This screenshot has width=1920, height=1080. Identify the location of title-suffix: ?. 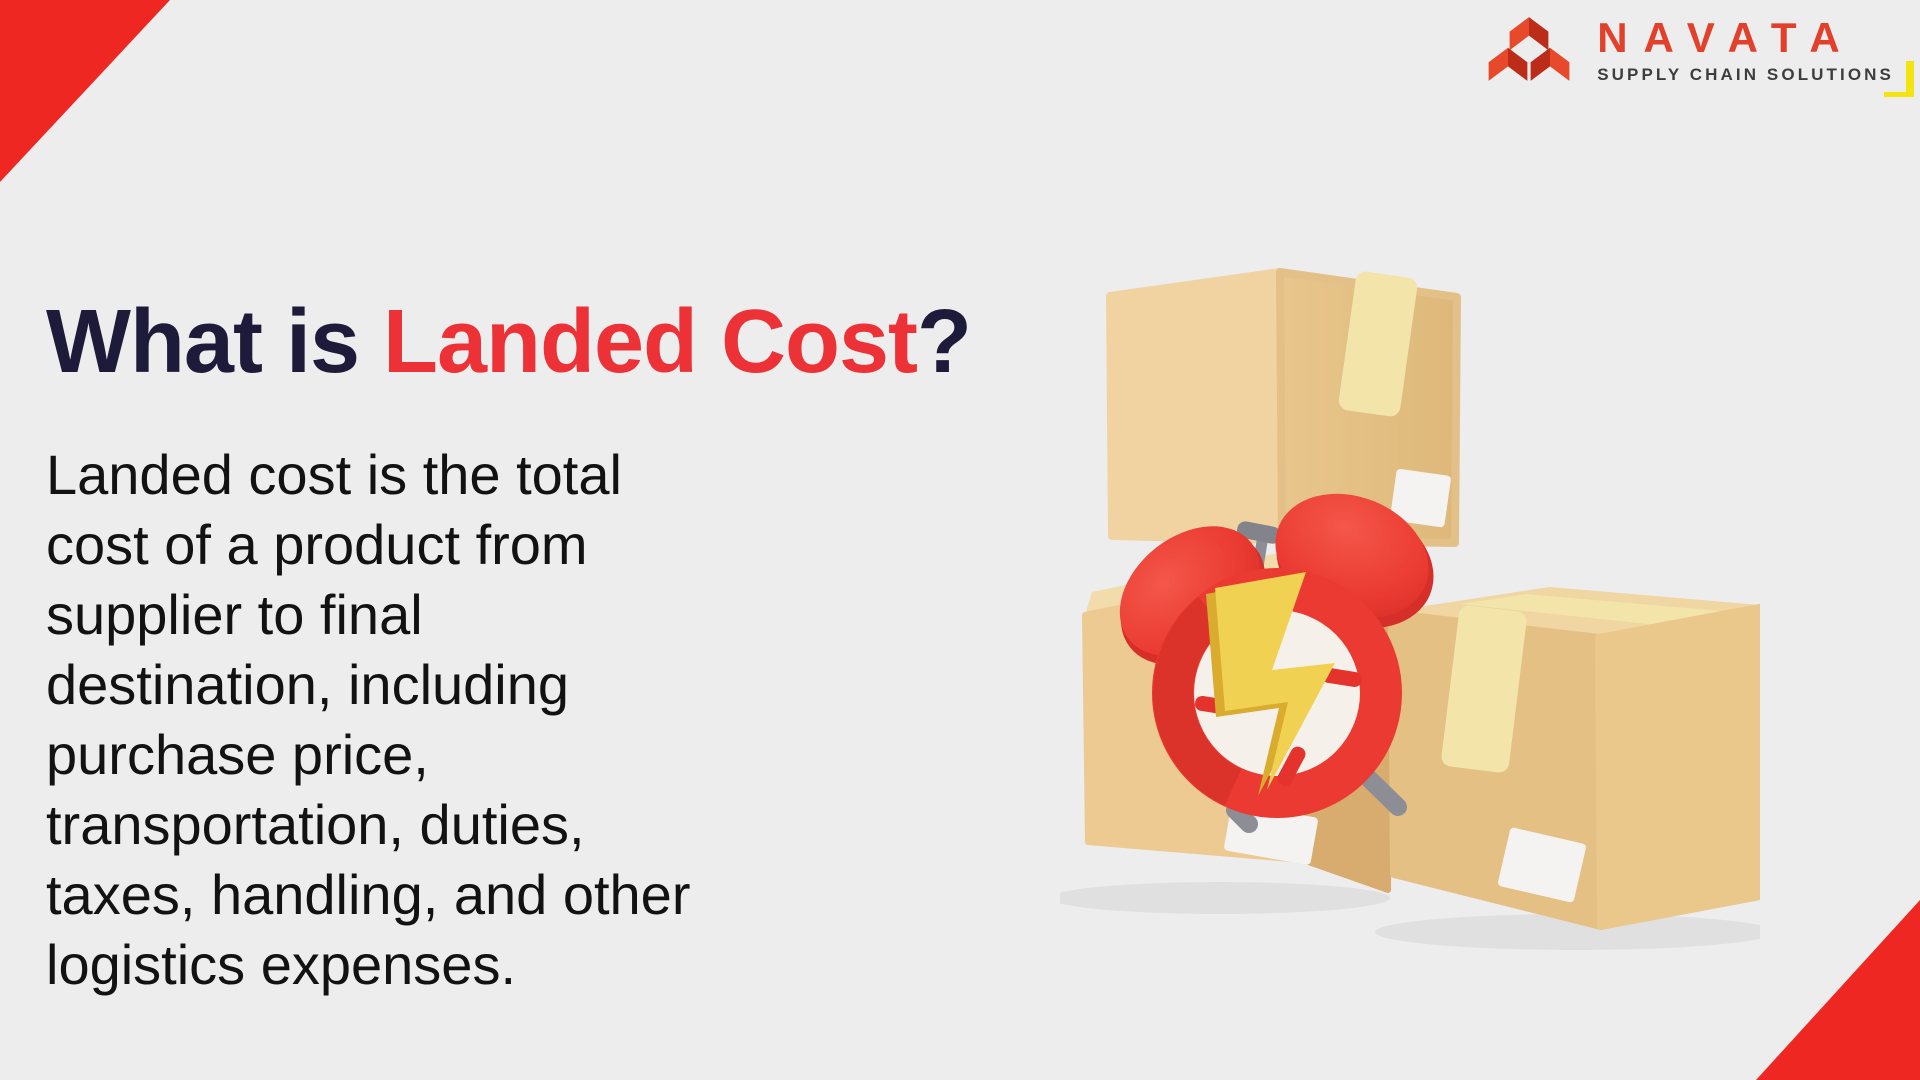
(944, 342).